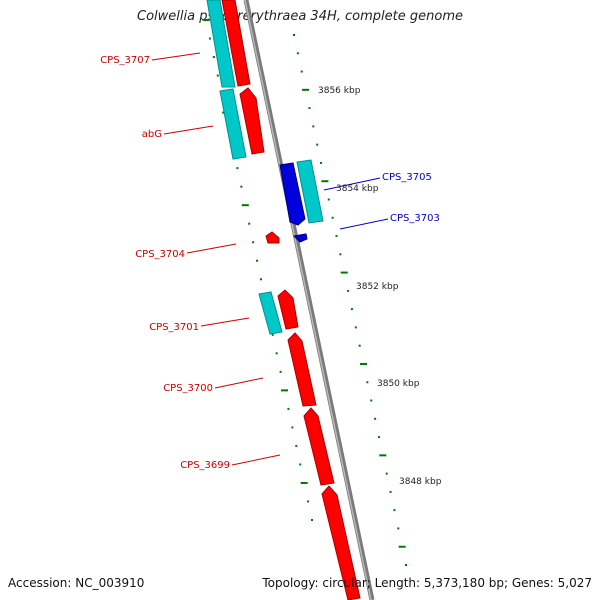 The height and width of the screenshot is (600, 600). What do you see at coordinates (152, 134) in the screenshot?
I see `gene-label-abg: abG` at bounding box center [152, 134].